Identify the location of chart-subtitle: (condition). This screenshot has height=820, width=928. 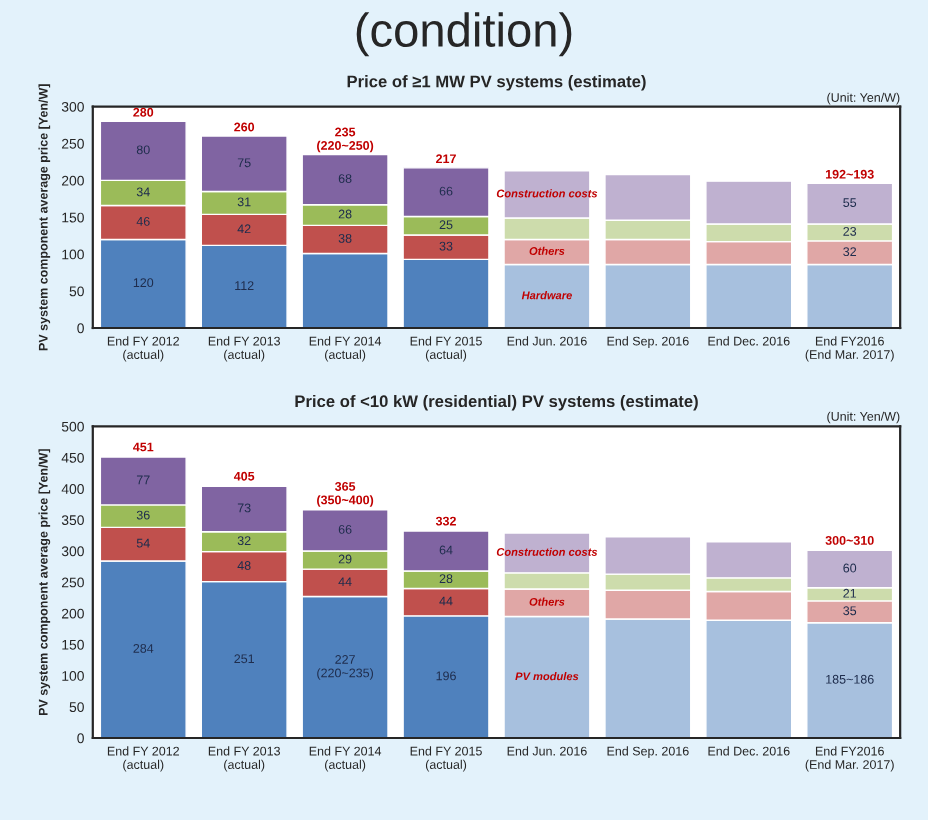
(464, 34).